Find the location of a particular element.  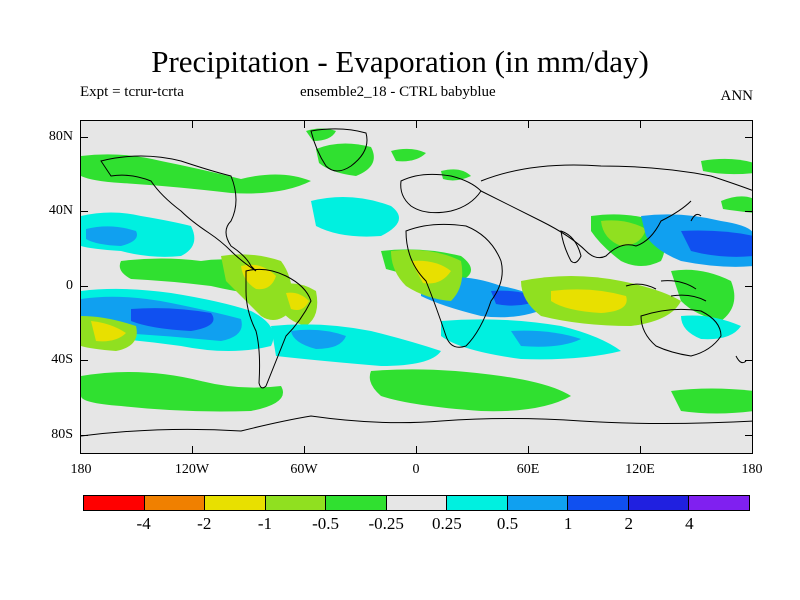

colorbar-label: -0.25 is located at coordinates (386, 523).